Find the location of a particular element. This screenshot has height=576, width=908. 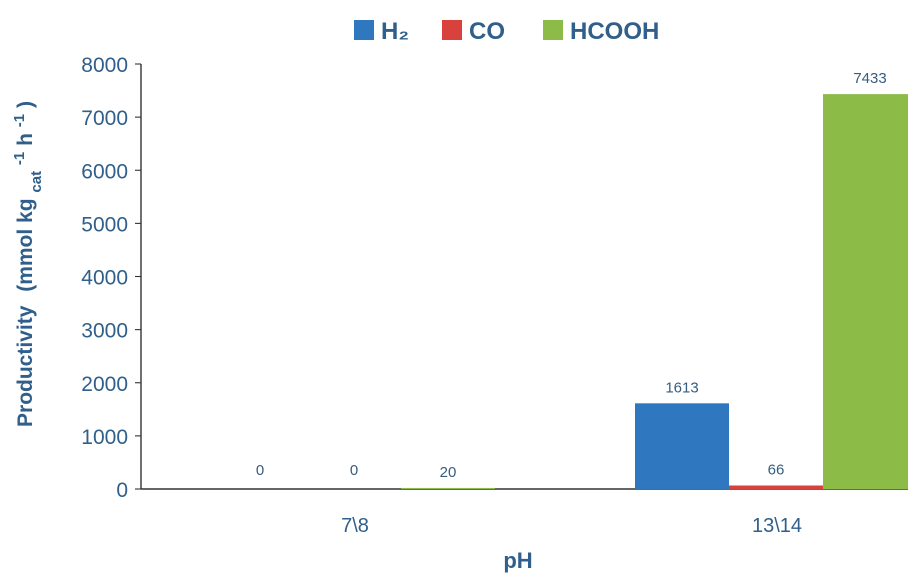

legend-label-hcooh: HCOOH is located at coordinates (614, 31).